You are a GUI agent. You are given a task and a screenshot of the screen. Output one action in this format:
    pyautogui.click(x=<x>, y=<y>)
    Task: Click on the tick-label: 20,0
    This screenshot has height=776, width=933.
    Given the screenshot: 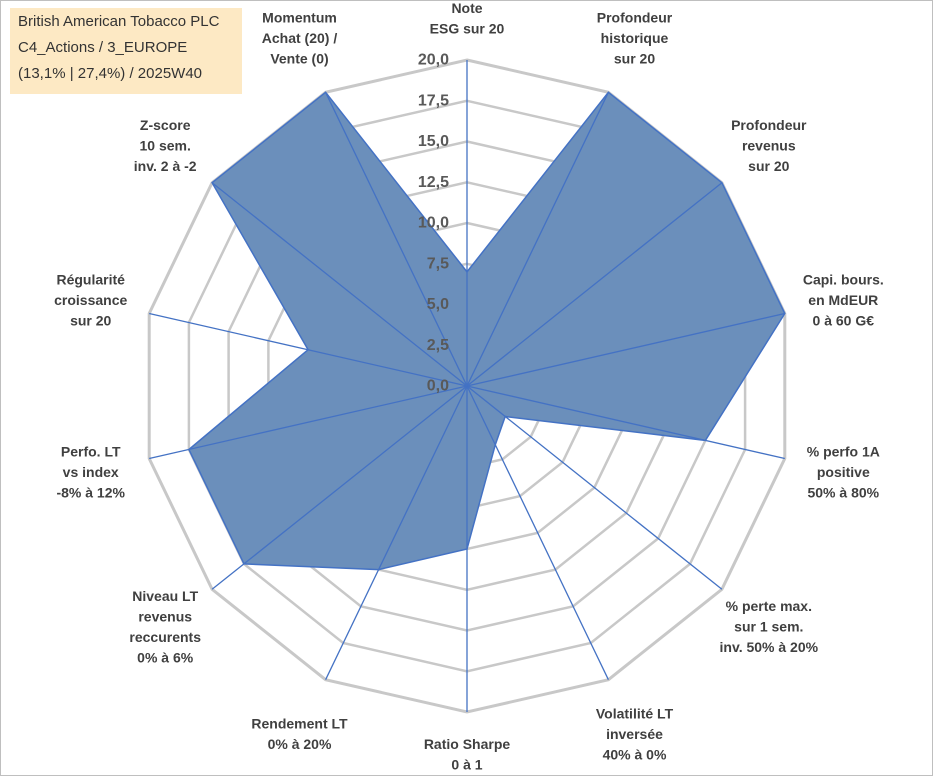 What is the action you would take?
    pyautogui.click(x=433, y=60)
    